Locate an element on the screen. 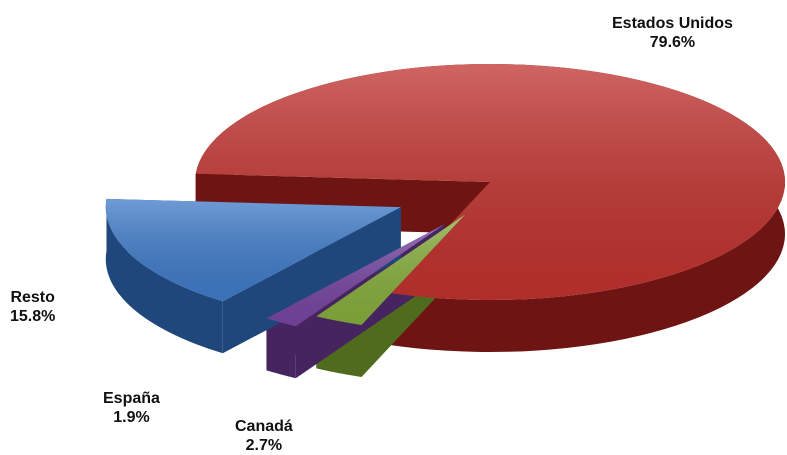 The image size is (787, 455). label-canada-name: Canadá is located at coordinates (264, 426).